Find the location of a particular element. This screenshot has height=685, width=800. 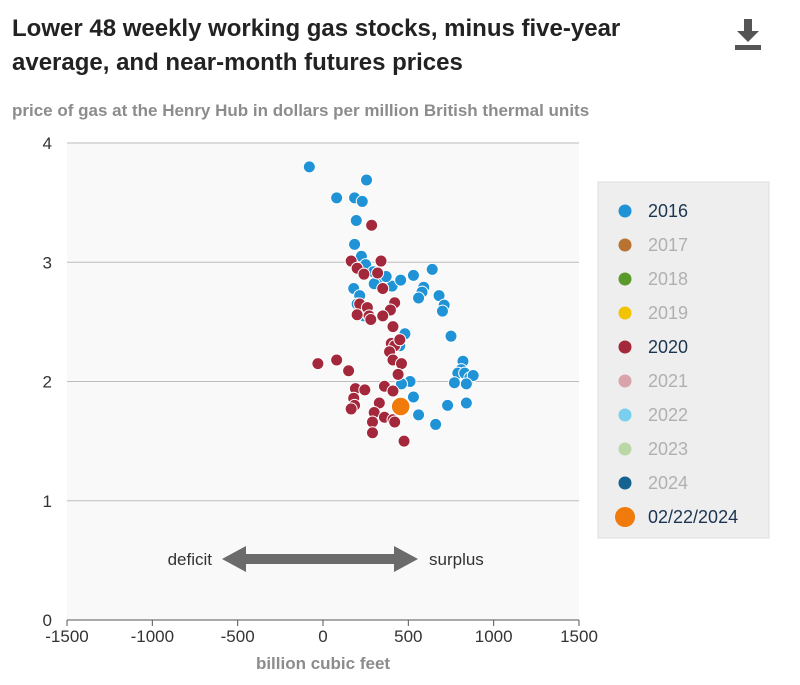

x-tick-label: -1500 is located at coordinates (66, 636).